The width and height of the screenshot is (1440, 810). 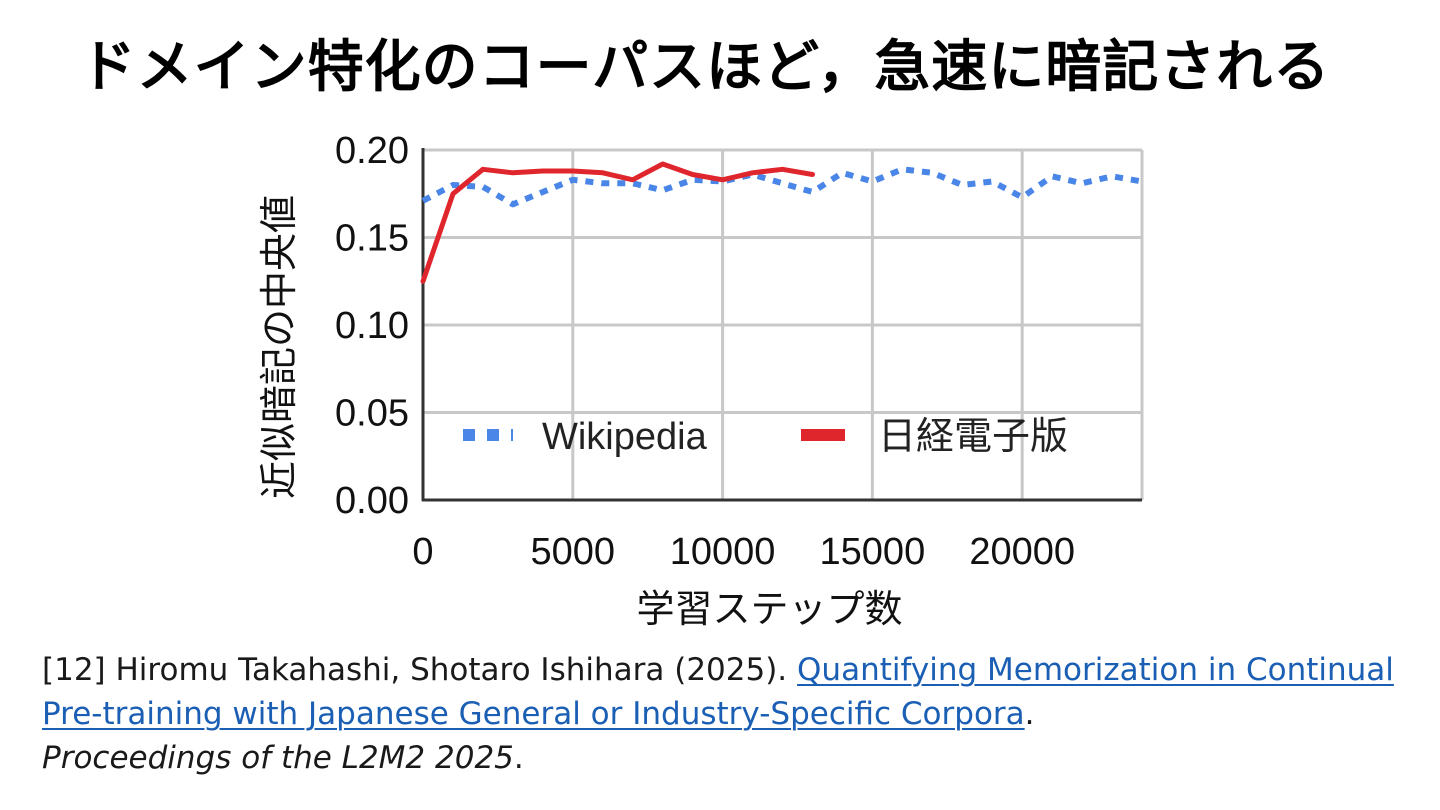 What do you see at coordinates (782, 187) in the screenshot?
I see `series-line-wikipedia` at bounding box center [782, 187].